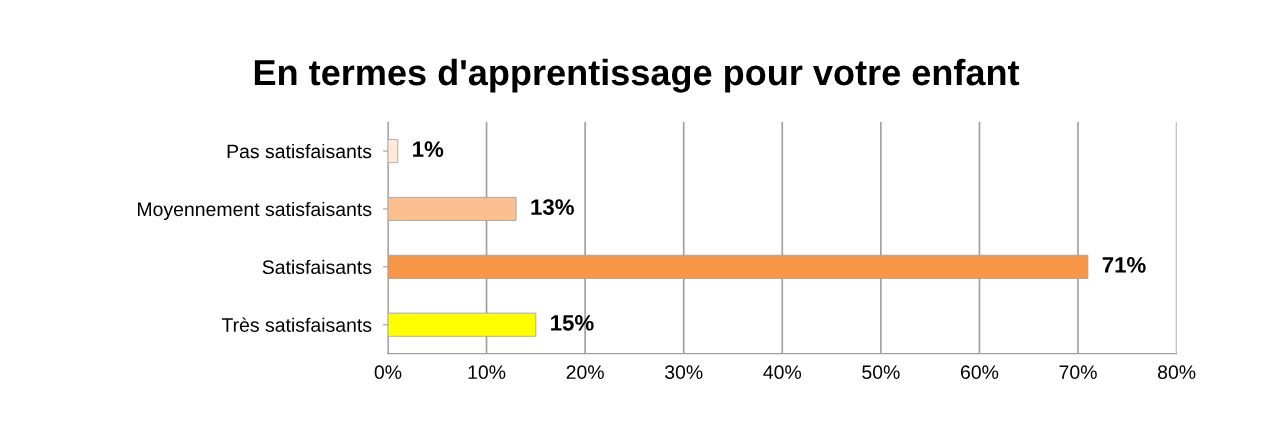 This screenshot has height=421, width=1272. Describe the element at coordinates (487, 372) in the screenshot. I see `x-tick-label: 10%` at that location.